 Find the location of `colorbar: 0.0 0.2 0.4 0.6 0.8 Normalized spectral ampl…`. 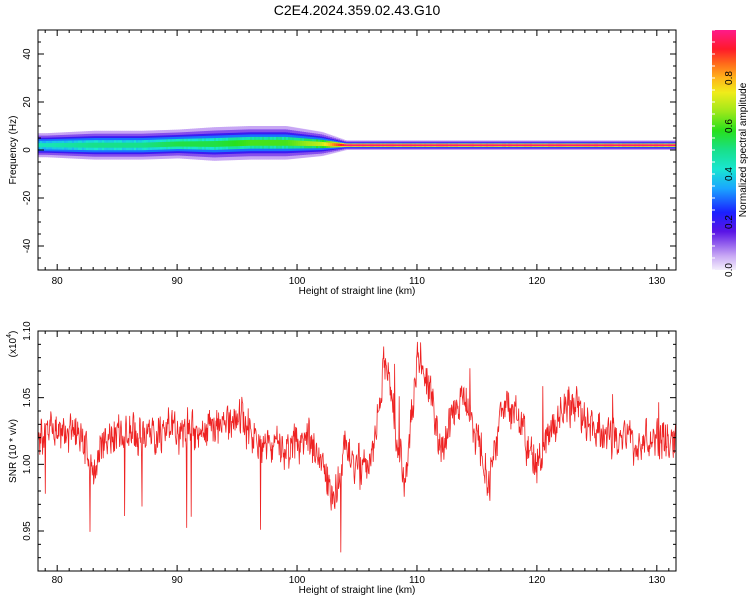

colorbar: 0.0 0.2 0.4 0.6 0.8 Normalized spectral ampl… is located at coordinates (730, 153).